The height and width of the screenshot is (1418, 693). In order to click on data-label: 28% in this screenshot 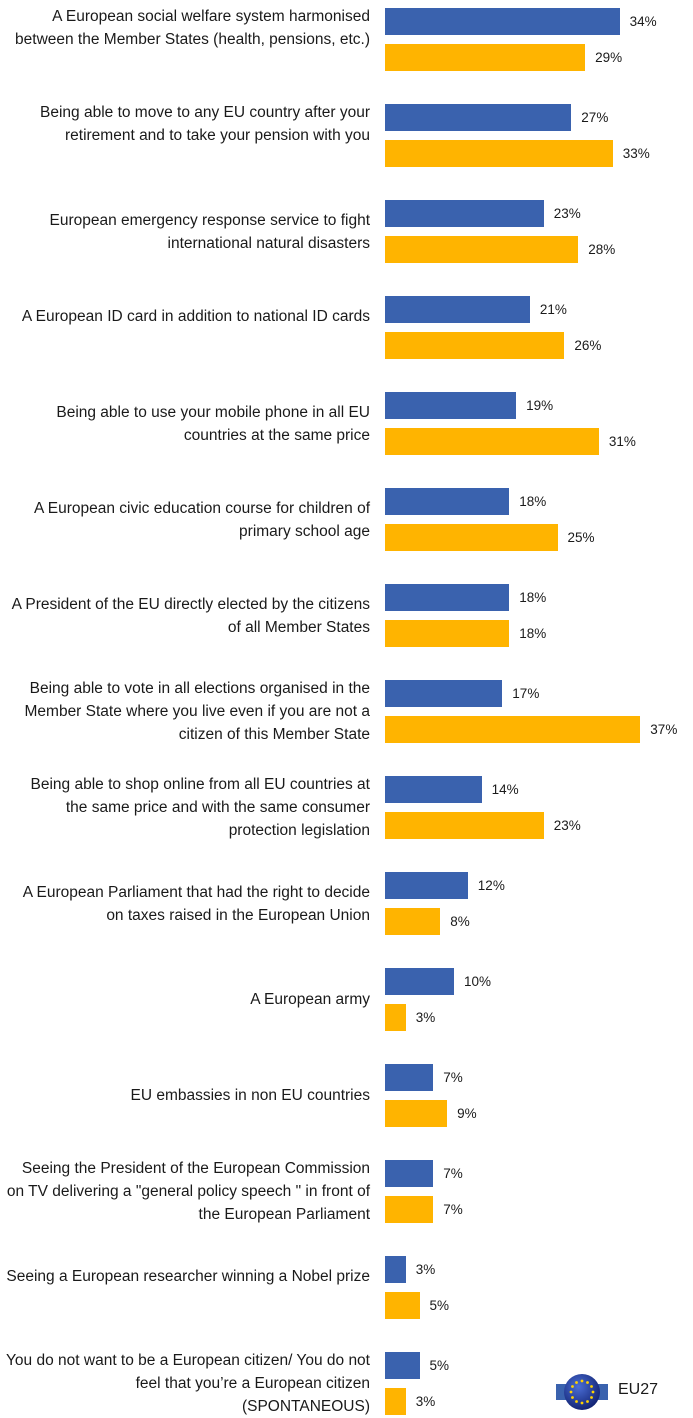, I will do `click(602, 249)`.